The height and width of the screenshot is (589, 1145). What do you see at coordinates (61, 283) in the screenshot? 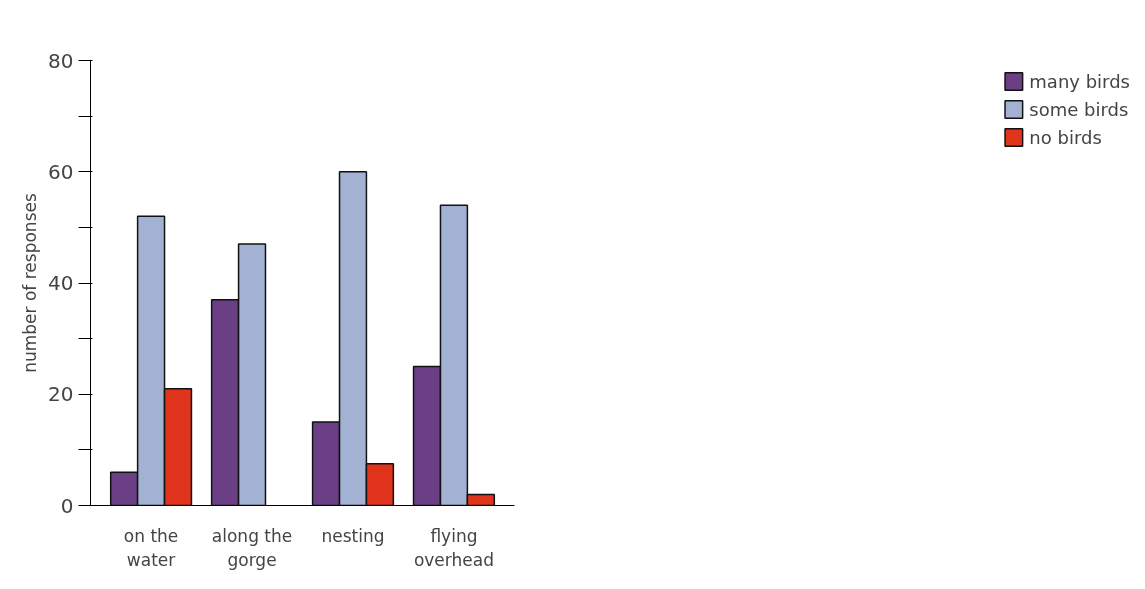
I see `y-tick-label: 40` at bounding box center [61, 283].